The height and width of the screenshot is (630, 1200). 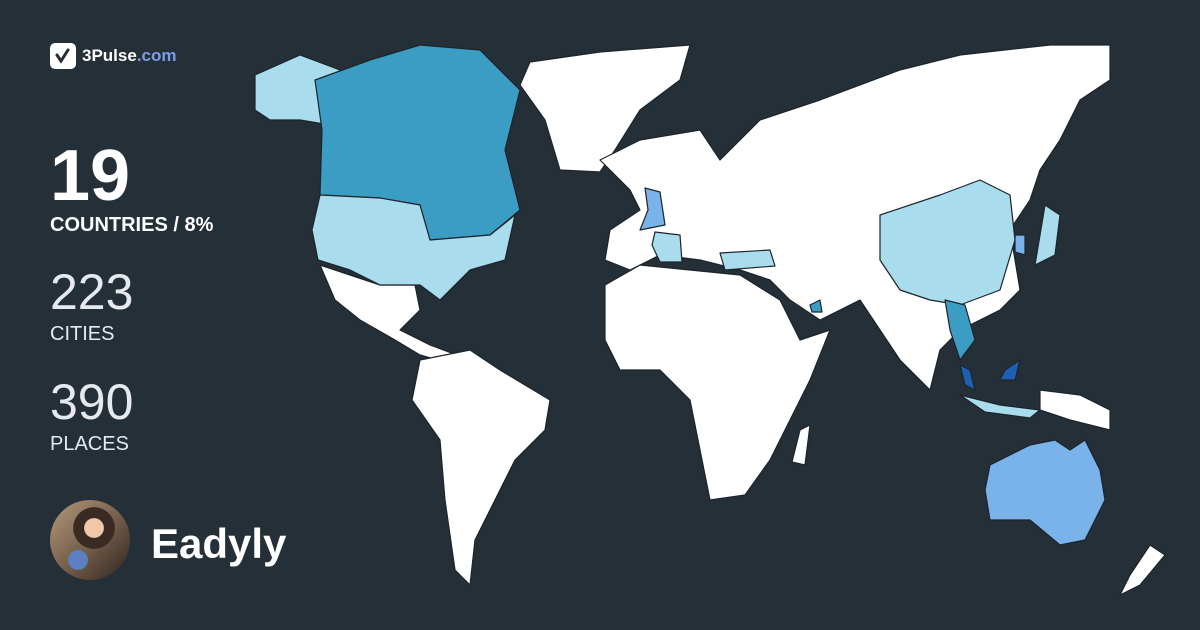 I want to click on greenland, so click(x=605, y=108).